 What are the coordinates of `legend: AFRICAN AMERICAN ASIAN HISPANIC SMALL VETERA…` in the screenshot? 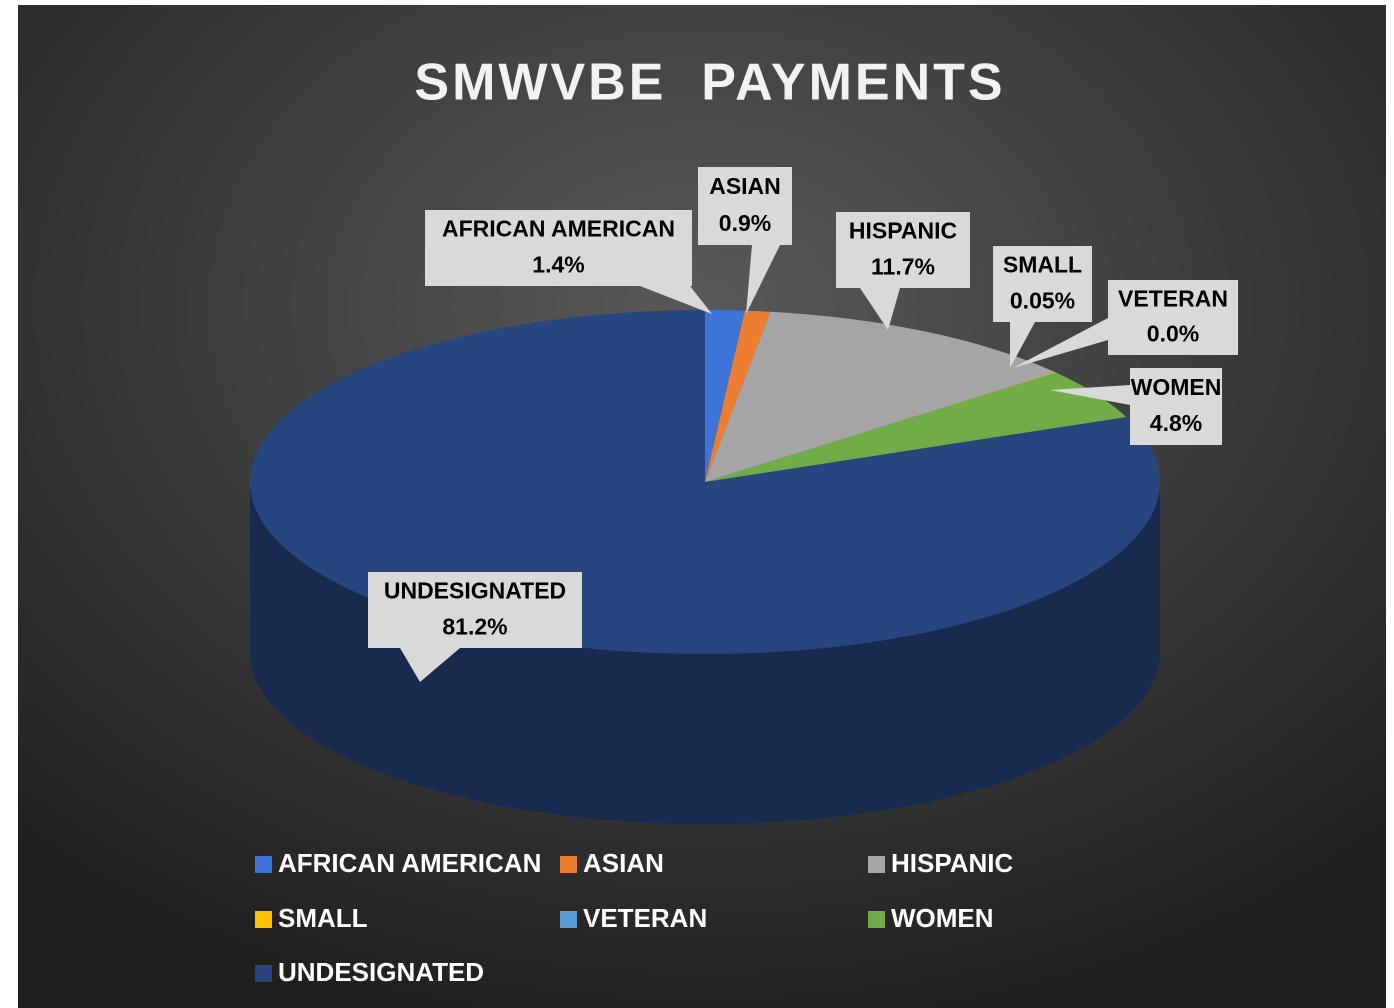 It's located at (634, 917).